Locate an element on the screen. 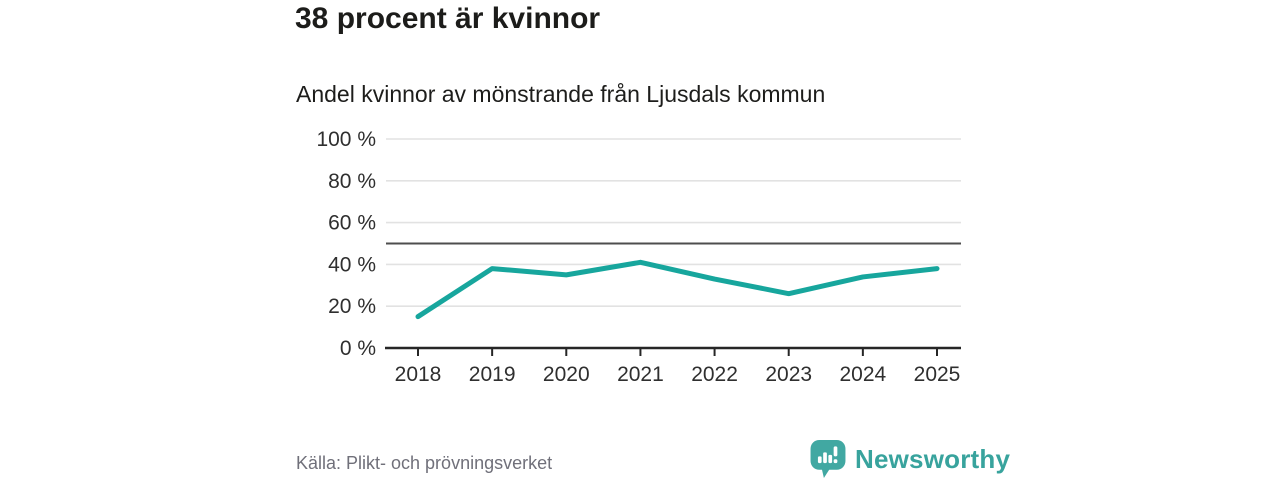 The height and width of the screenshot is (480, 1280). svg-text: 100 % is located at coordinates (346, 139).